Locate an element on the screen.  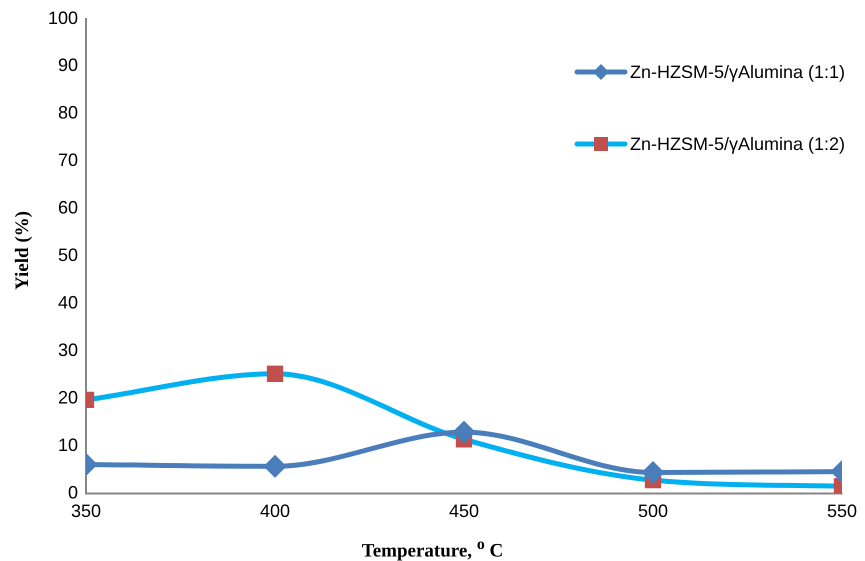
y-tick-label: 90 is located at coordinates (68, 65).